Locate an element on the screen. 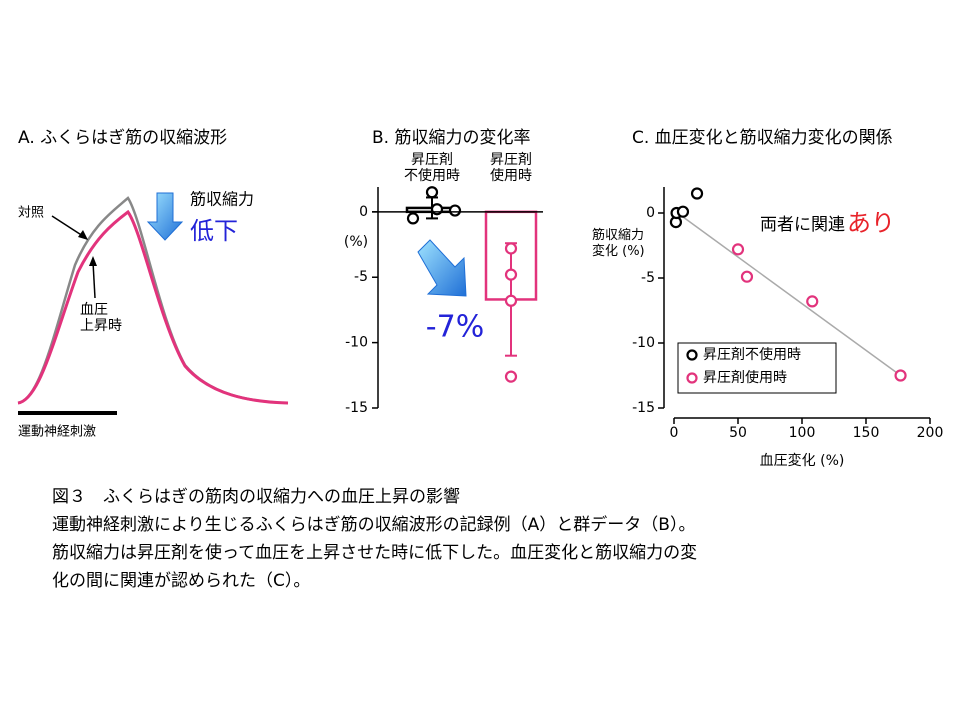 Image resolution: width=960 pixels, height=720 pixels. pressor-label: 血圧 上昇時 is located at coordinates (101, 318).